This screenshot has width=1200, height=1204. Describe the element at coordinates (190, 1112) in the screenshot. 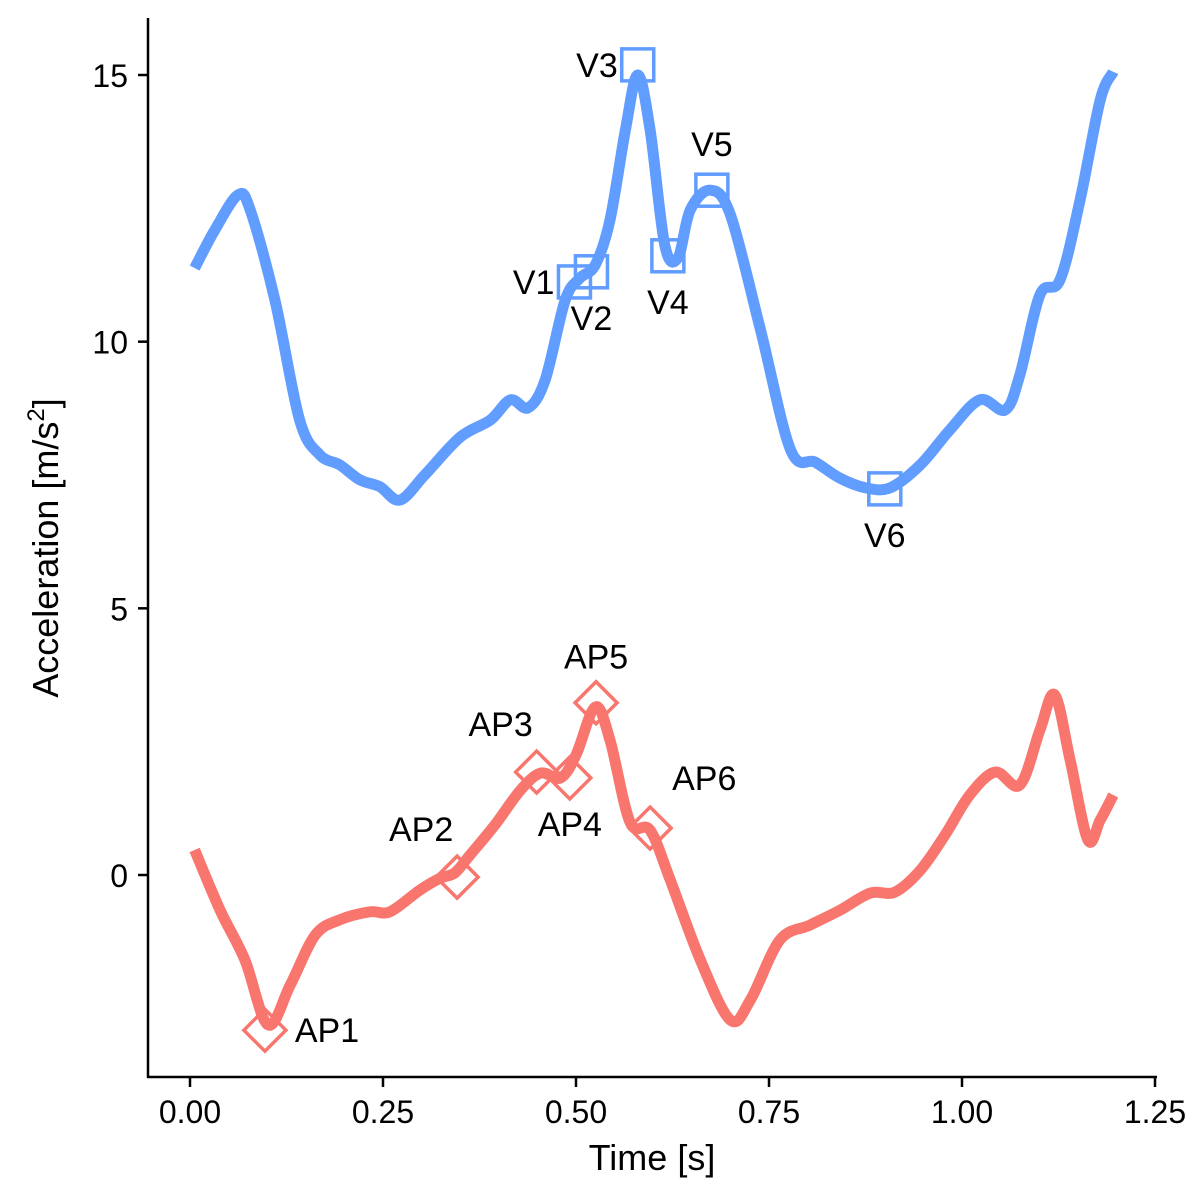

I see `x-tick-label: 0.00` at that location.